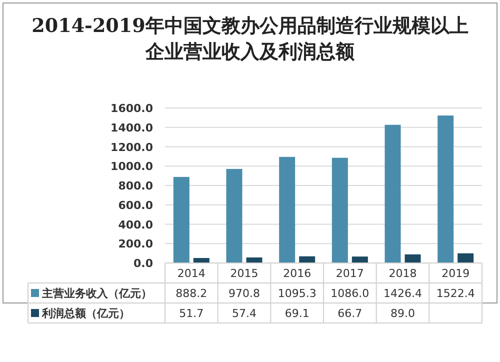 The height and width of the screenshot is (362, 500). Describe the element at coordinates (136, 225) in the screenshot. I see `y-tick-label: 400.0` at that location.